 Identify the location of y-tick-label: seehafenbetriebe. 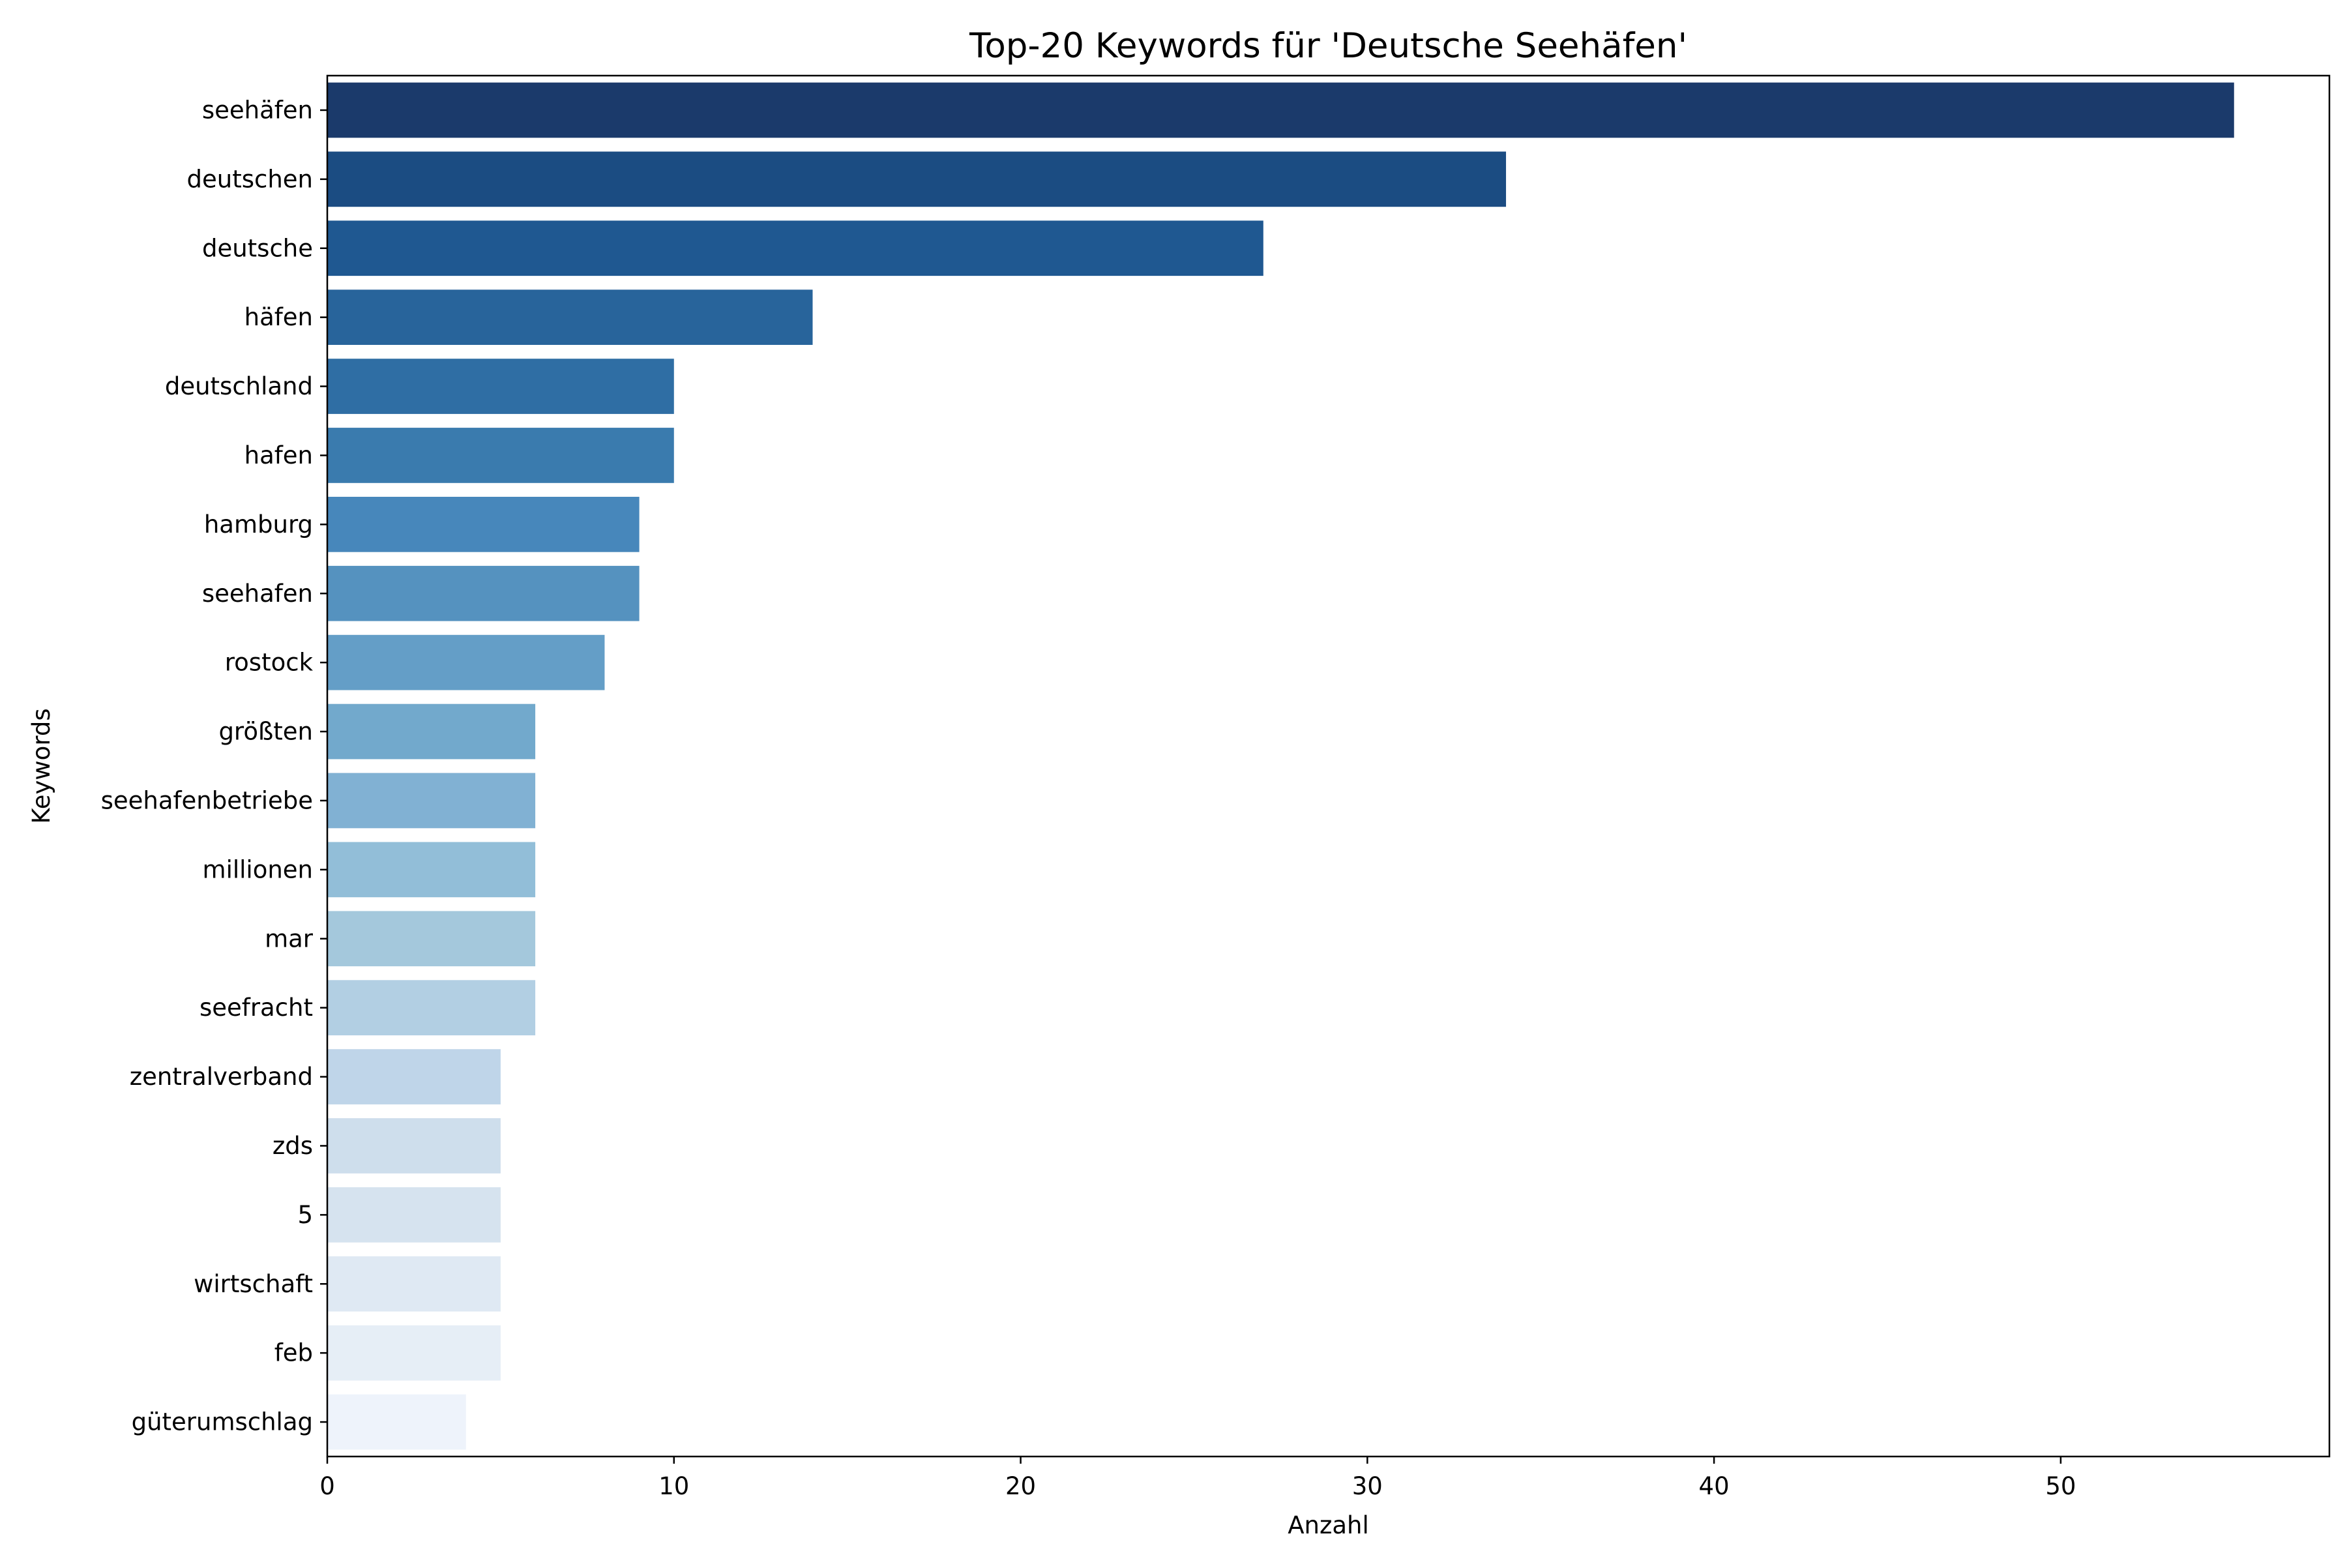
(207, 800).